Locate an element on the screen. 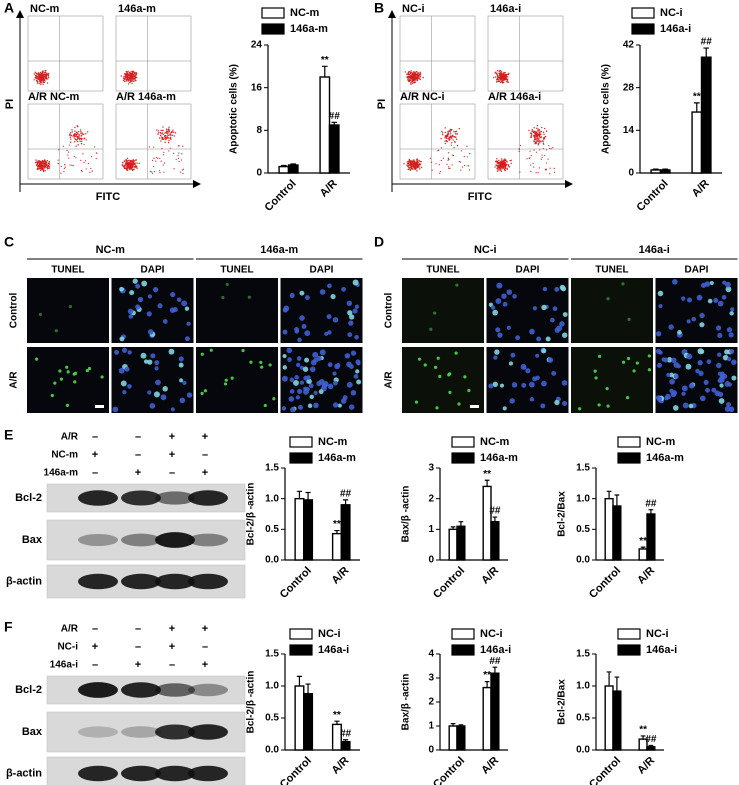 The height and width of the screenshot is (785, 739). y-tick-label: 16 is located at coordinates (257, 87).